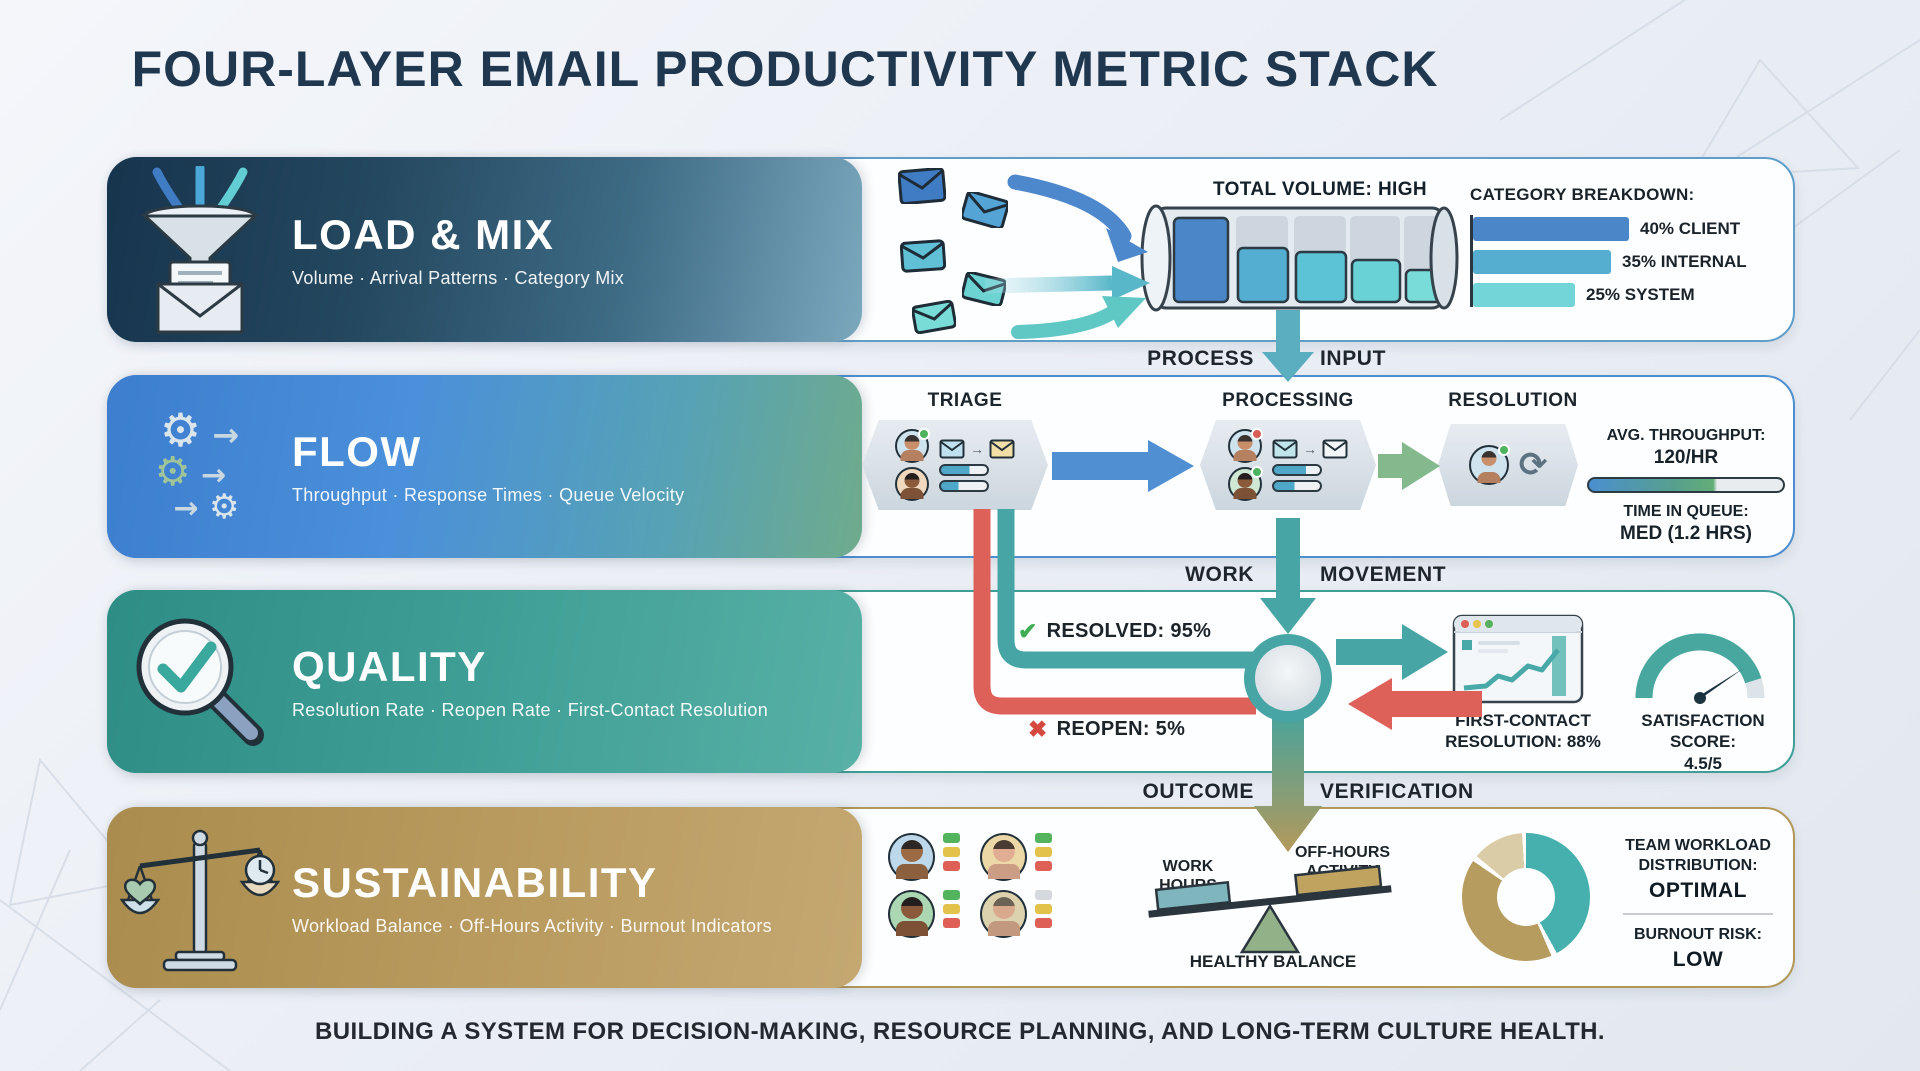  Describe the element at coordinates (1698, 855) in the screenshot. I see `workload-label: TEAM WORKLOAD DISTRIBUTION:` at that location.